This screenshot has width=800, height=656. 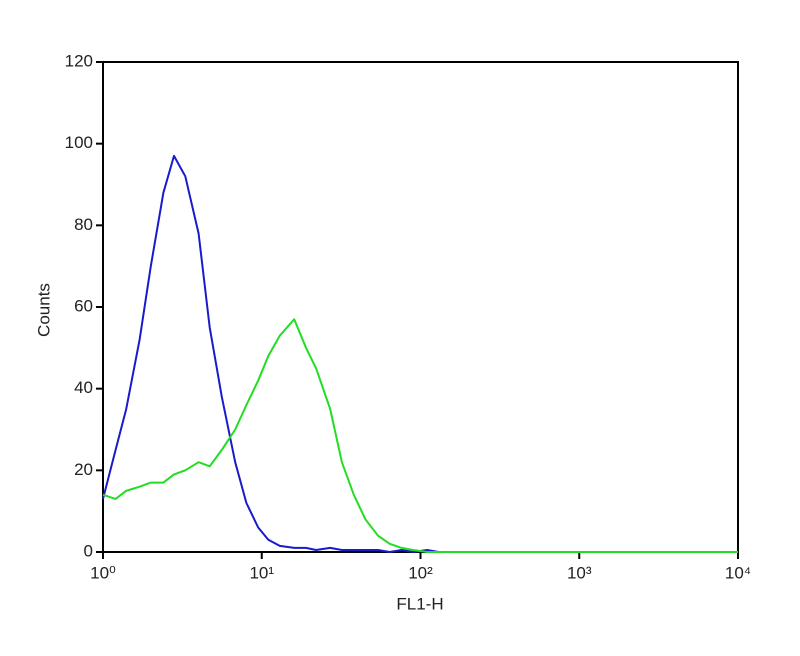 What do you see at coordinates (83, 224) in the screenshot?
I see `y-tick-label: 80` at bounding box center [83, 224].